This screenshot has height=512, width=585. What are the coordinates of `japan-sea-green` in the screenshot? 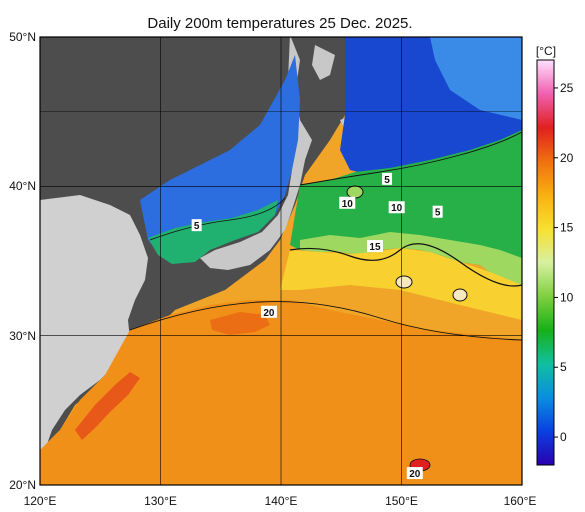 It's located at (213, 232).